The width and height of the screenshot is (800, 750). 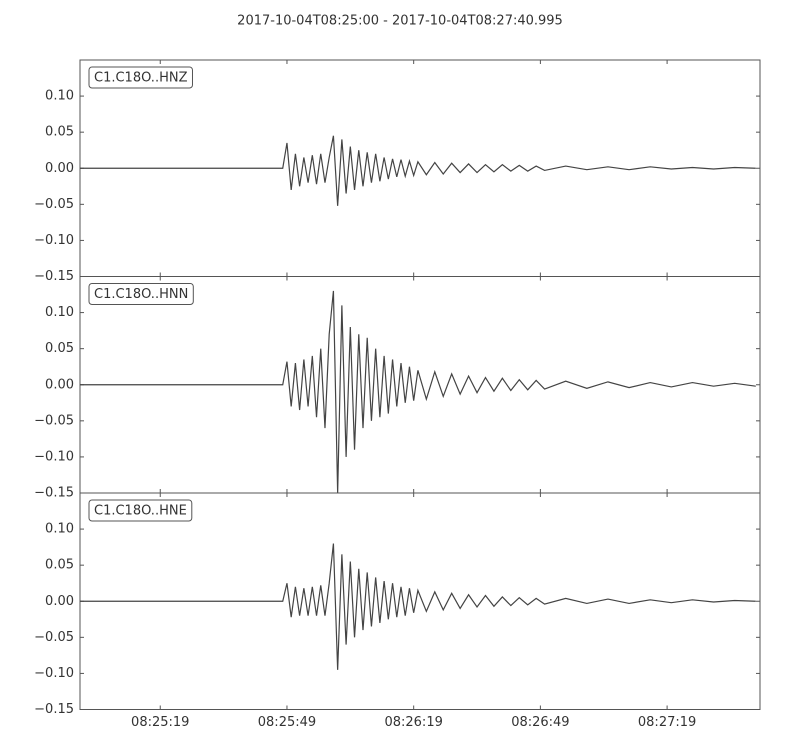 I want to click on x-tick-label: 08:25:49, so click(x=287, y=722).